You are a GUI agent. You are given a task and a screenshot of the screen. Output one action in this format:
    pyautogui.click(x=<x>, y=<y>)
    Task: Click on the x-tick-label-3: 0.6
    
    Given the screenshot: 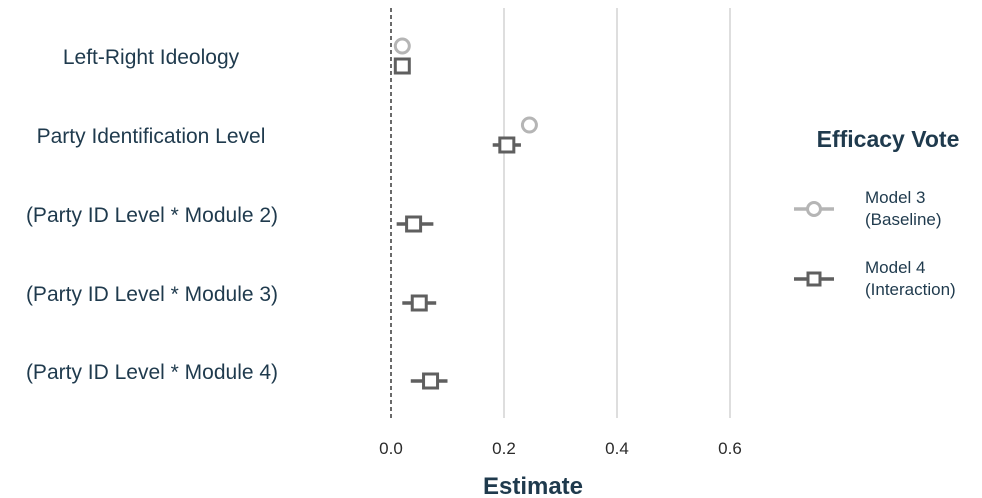 What is the action you would take?
    pyautogui.click(x=730, y=448)
    